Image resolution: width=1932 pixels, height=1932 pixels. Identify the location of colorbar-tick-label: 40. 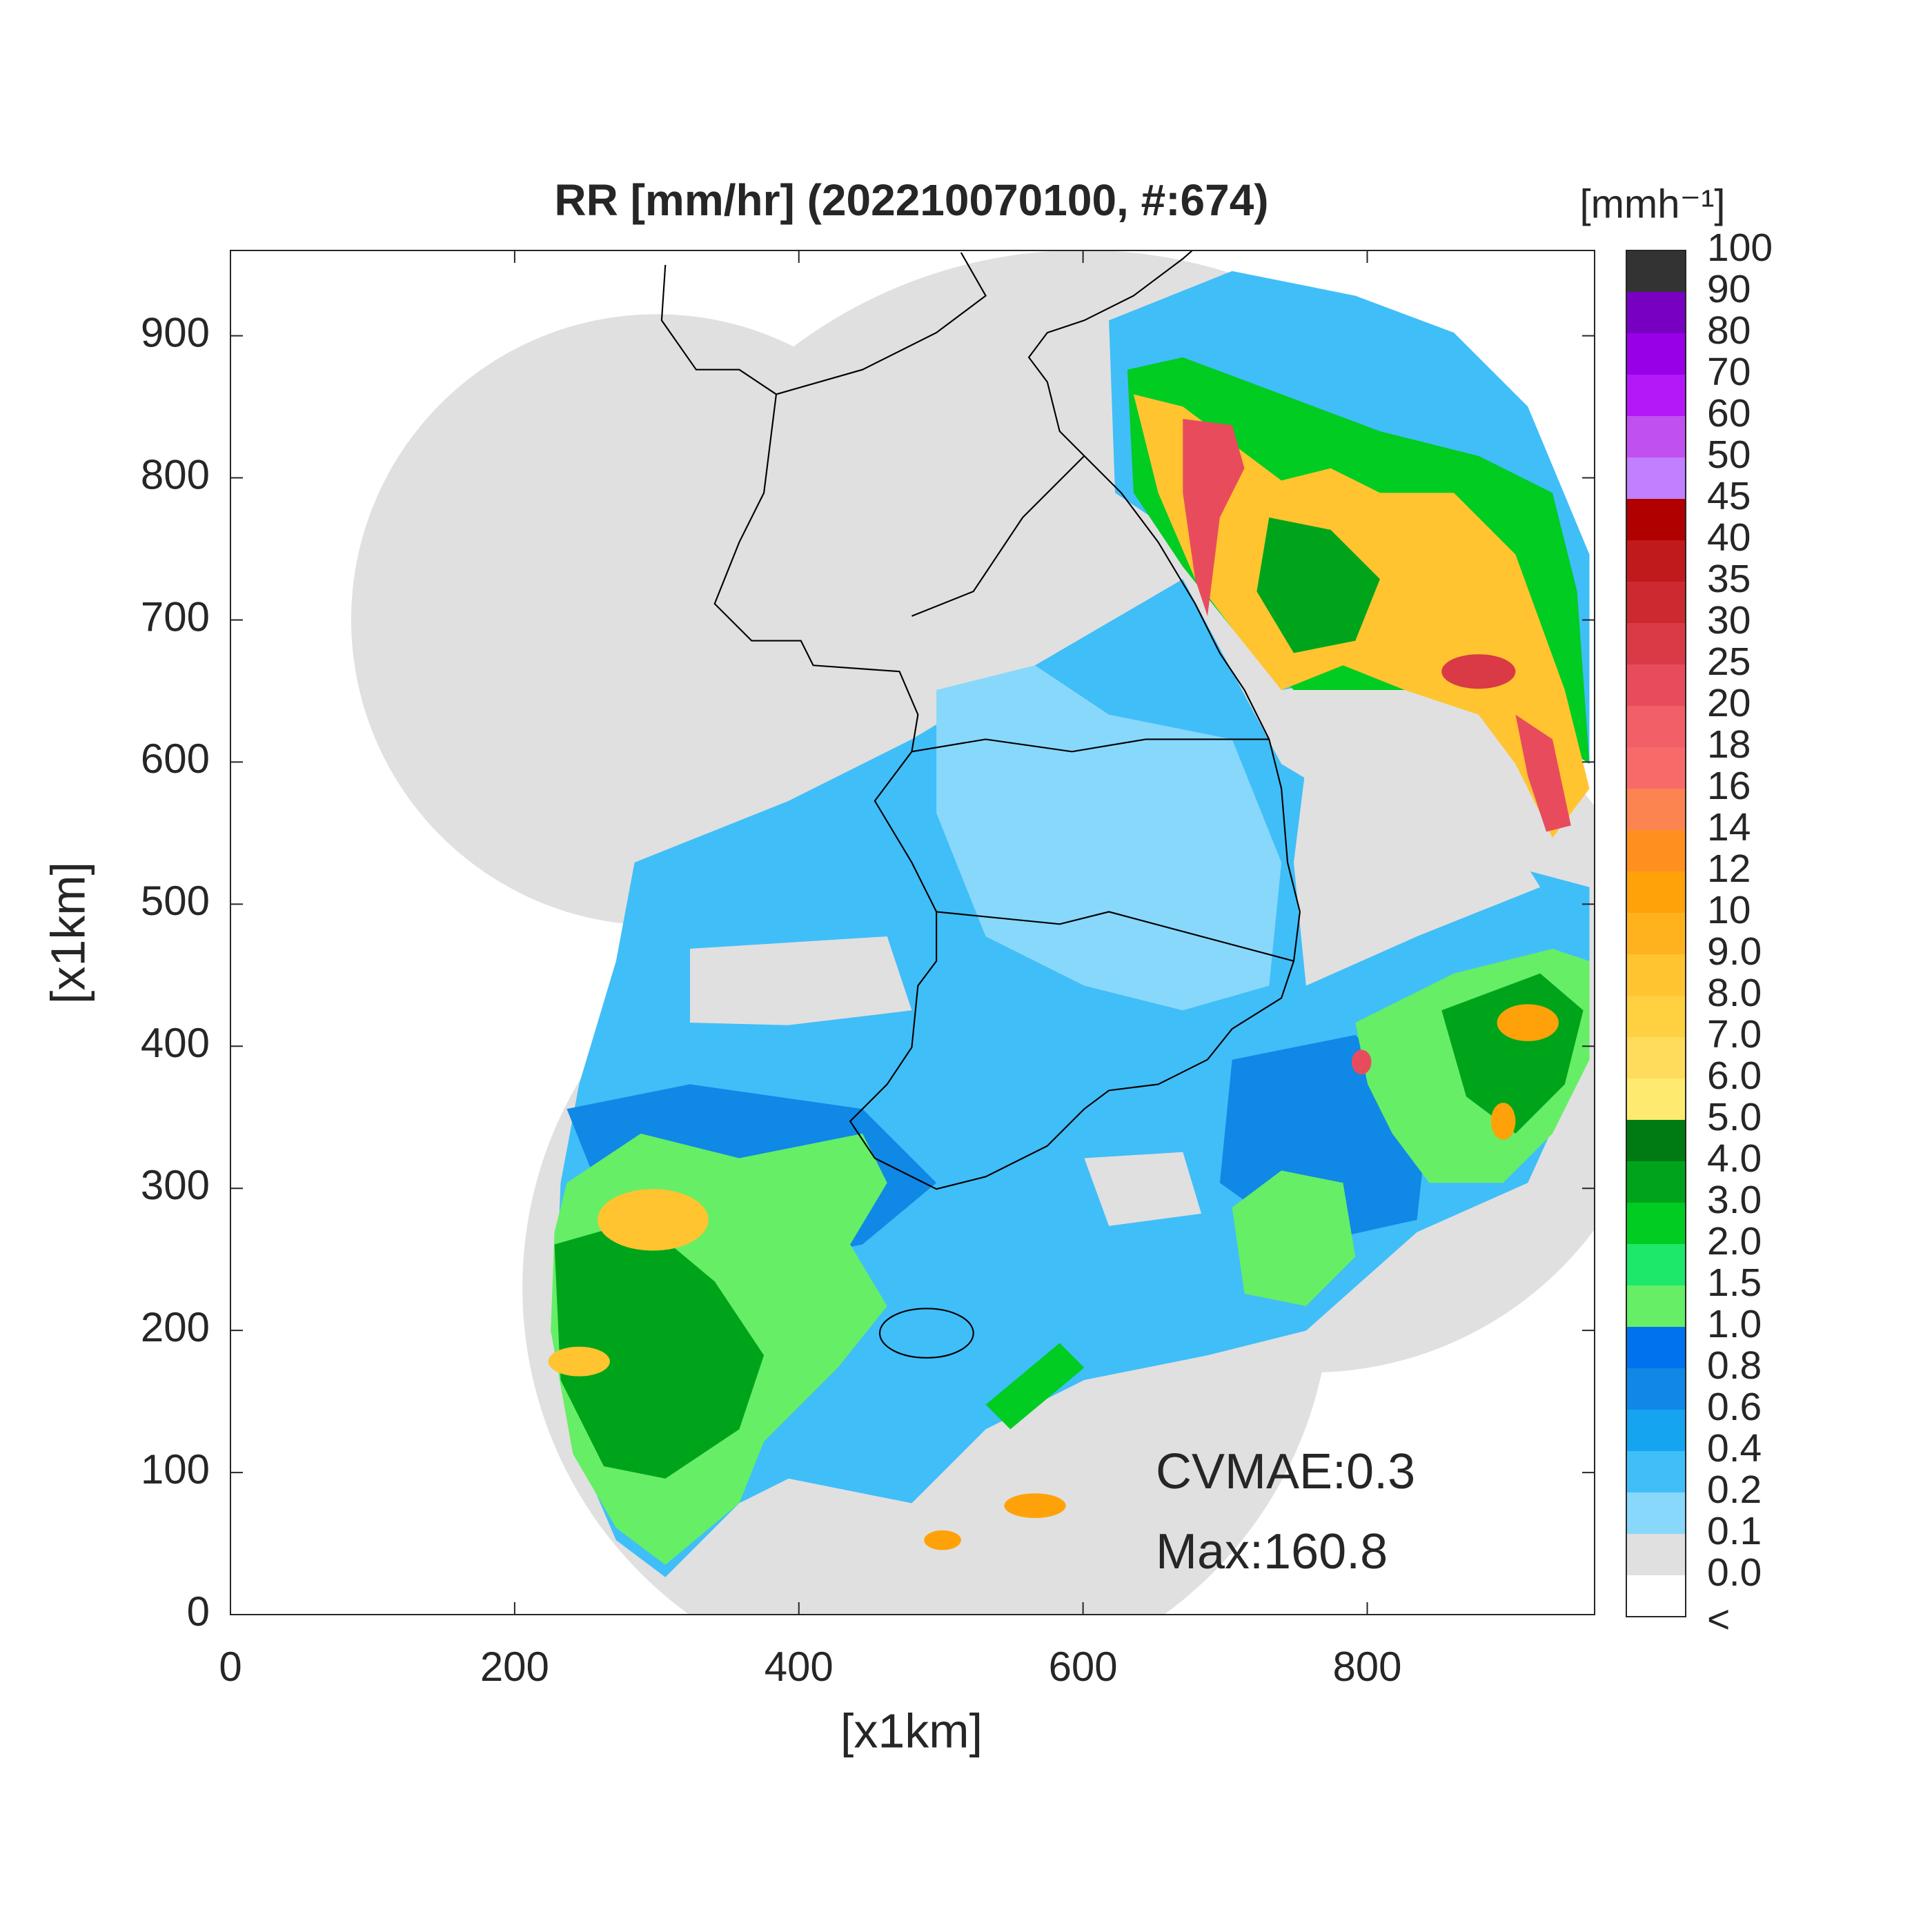
(1729, 537).